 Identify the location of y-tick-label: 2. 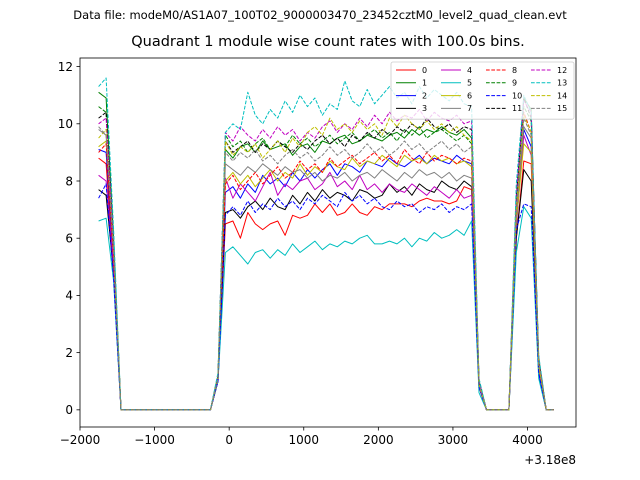
(69, 353).